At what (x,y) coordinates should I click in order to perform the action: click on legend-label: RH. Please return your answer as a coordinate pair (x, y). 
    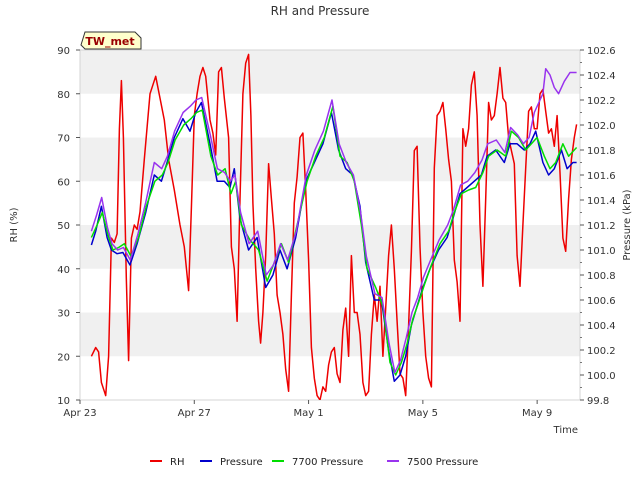
    Looking at the image, I should click on (177, 462).